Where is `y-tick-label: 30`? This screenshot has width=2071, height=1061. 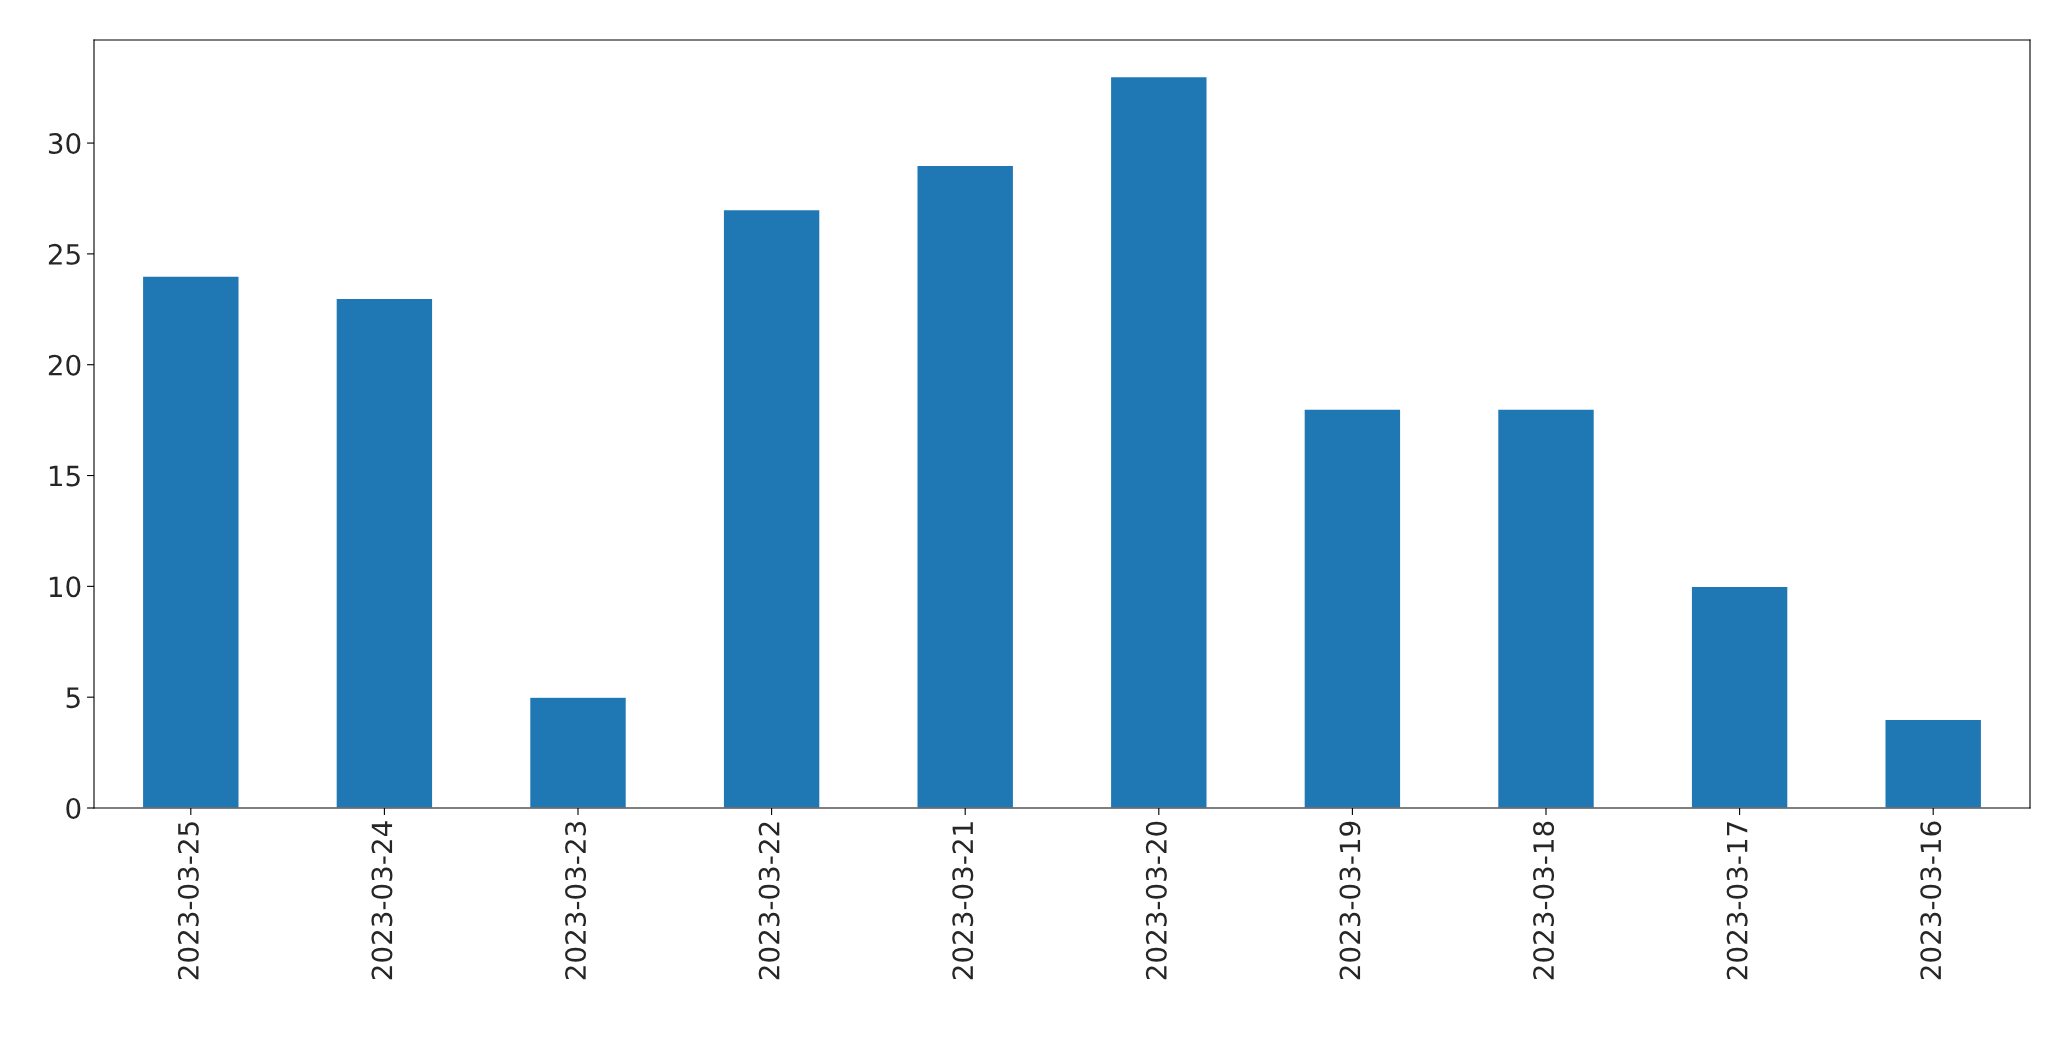 y-tick-label: 30 is located at coordinates (64, 144).